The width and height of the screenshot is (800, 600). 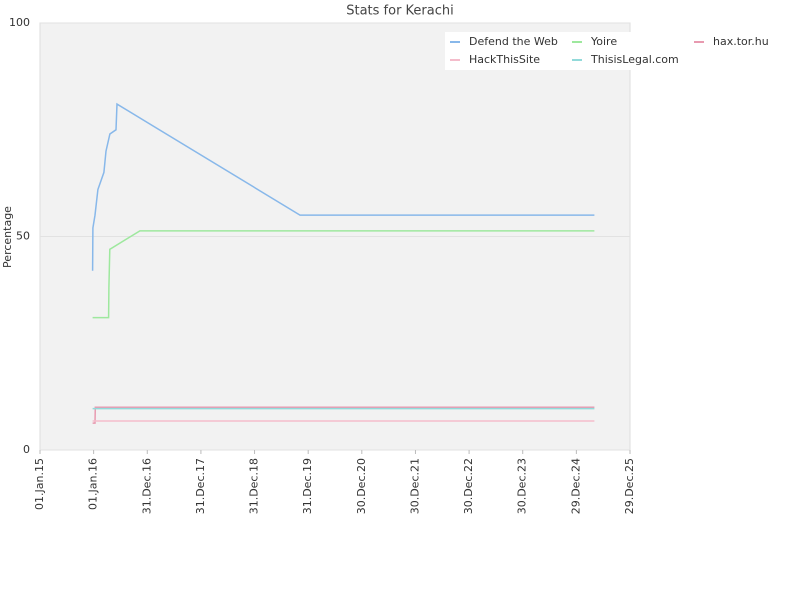 What do you see at coordinates (741, 41) in the screenshot?
I see `legend-label: hax.tor.hu` at bounding box center [741, 41].